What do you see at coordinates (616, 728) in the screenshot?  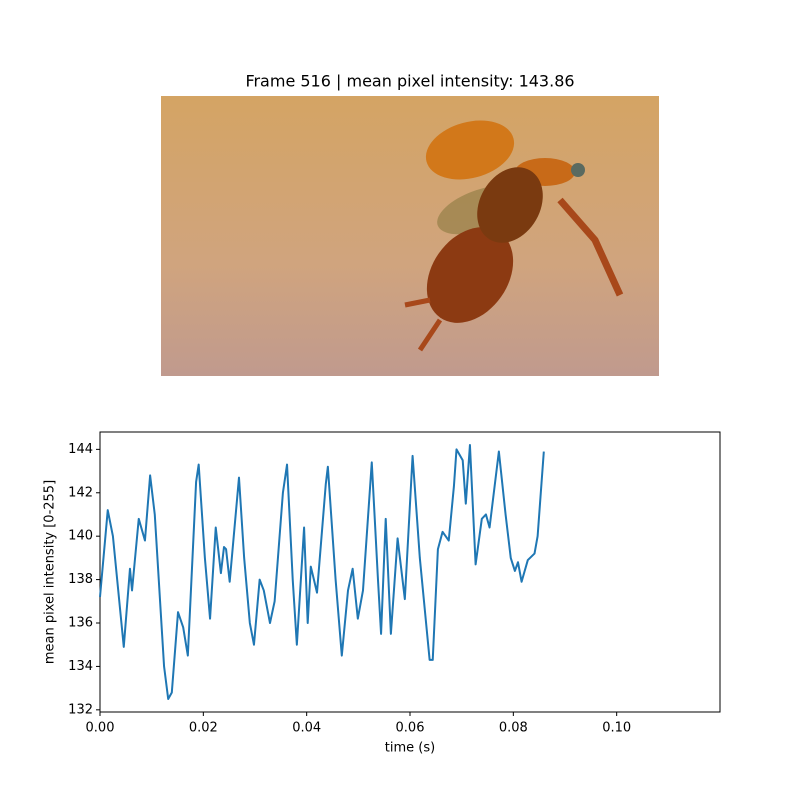 I see `x-tick-label: 0.10` at bounding box center [616, 728].